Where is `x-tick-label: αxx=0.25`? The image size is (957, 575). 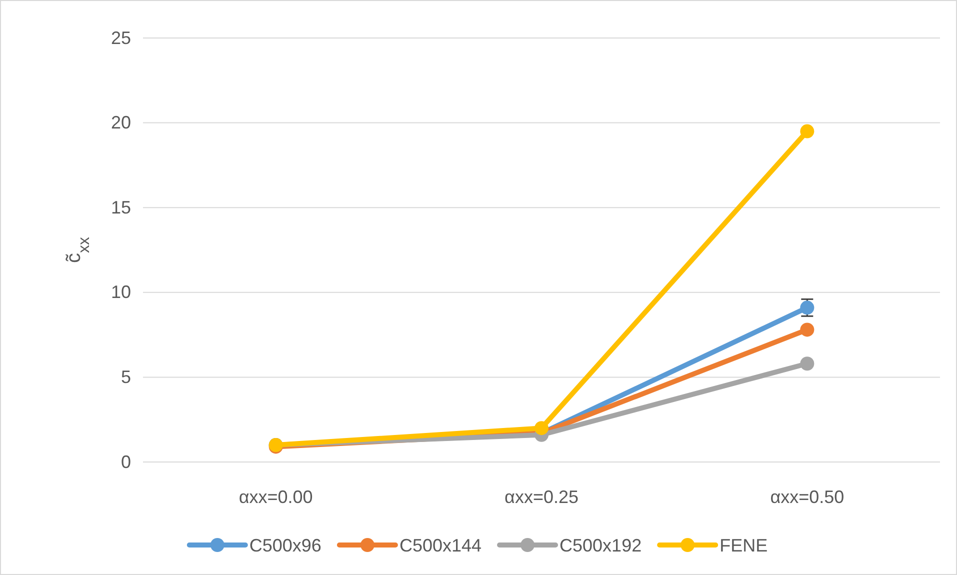
x-tick-label: αxx=0.25 is located at coordinates (541, 496).